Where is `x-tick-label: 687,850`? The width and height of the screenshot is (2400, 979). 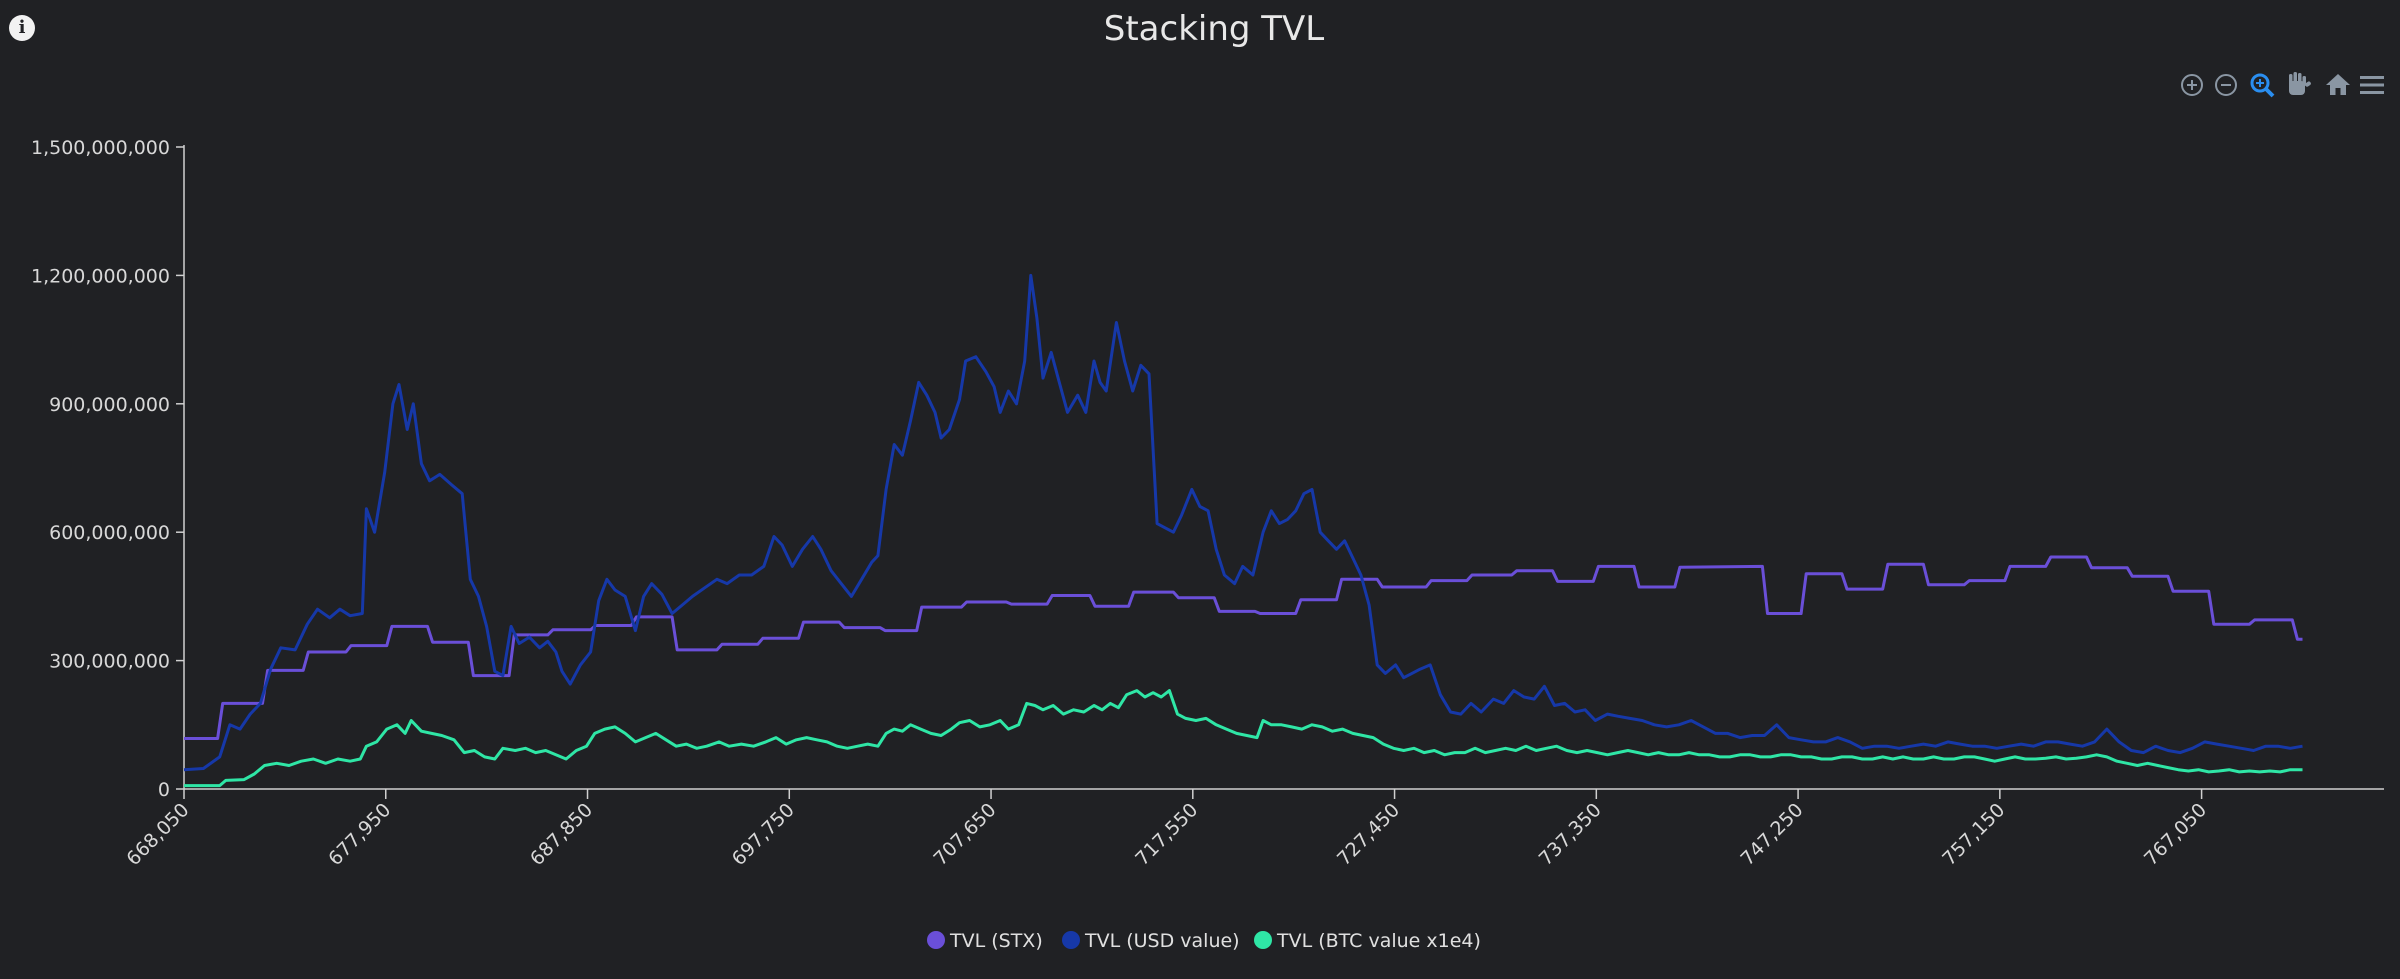
x-tick-label: 687,850 is located at coordinates (561, 834).